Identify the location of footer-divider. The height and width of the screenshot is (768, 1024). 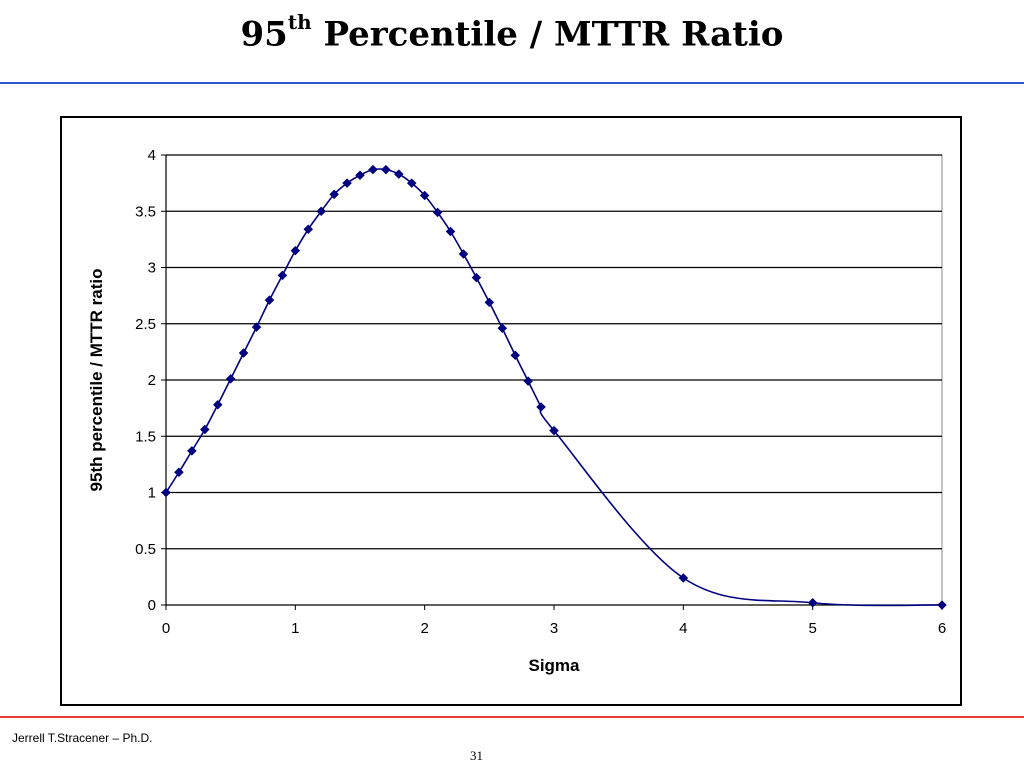
(512, 717).